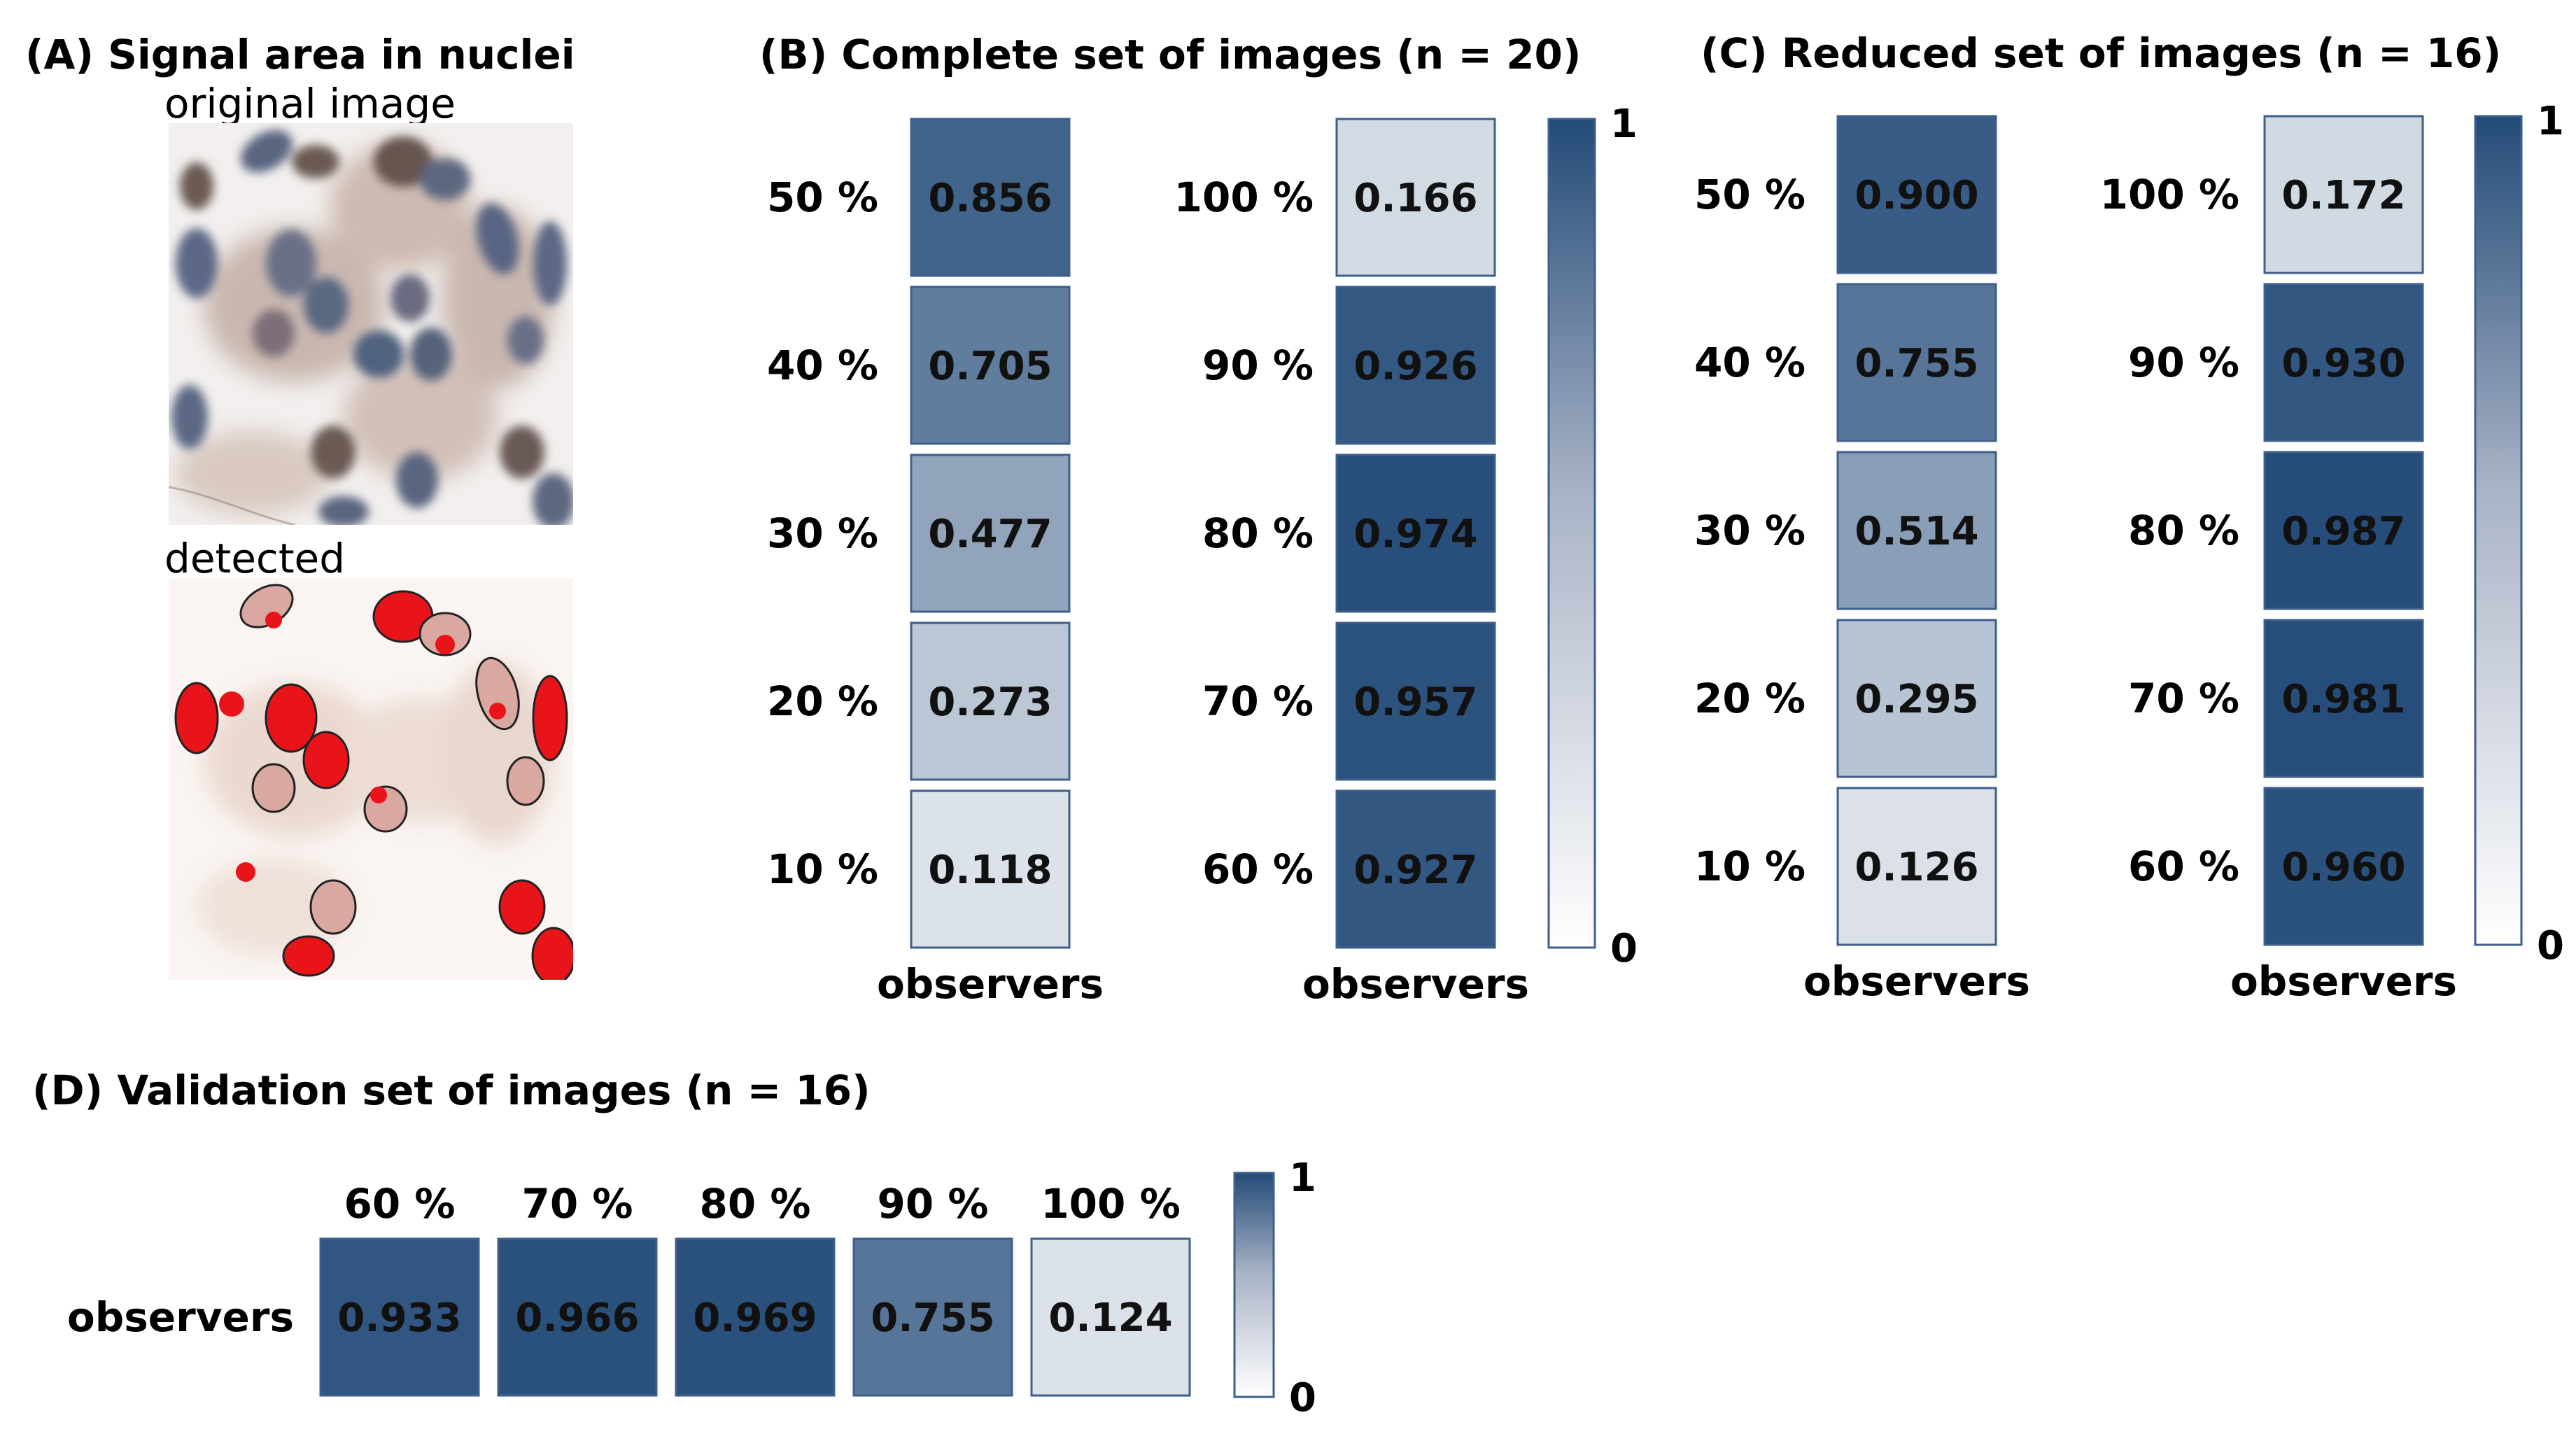 The width and height of the screenshot is (2576, 1434). I want to click on panel-c-col0-row0-value: 0.900, so click(1916, 195).